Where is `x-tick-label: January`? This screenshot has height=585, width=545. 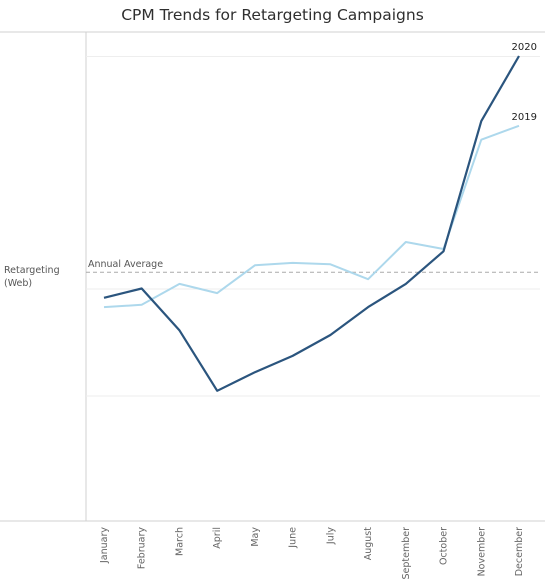
x-tick-label: January is located at coordinates (104, 545).